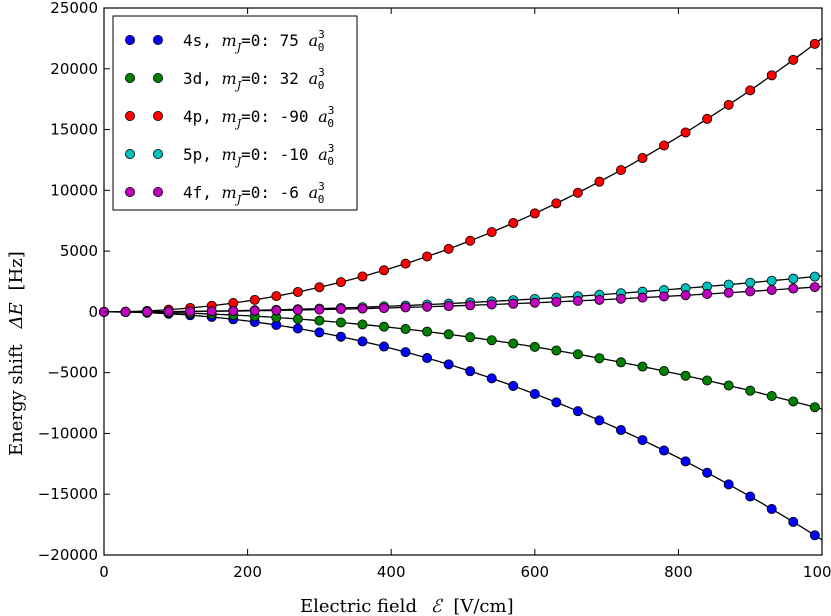  Describe the element at coordinates (463, 360) in the screenshot. I see `fit-line-3d` at that location.